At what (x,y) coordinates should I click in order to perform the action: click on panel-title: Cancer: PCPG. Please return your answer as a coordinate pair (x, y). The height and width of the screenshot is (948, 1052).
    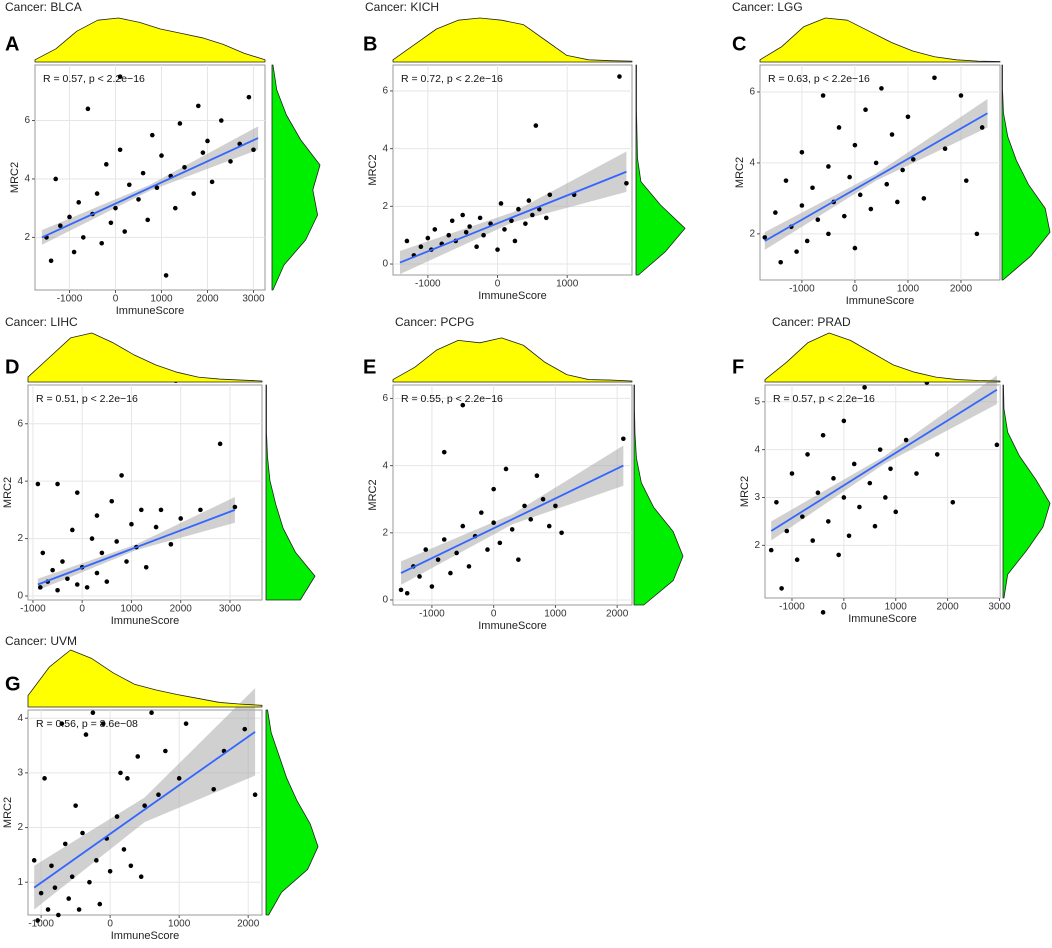
    Looking at the image, I should click on (434, 322).